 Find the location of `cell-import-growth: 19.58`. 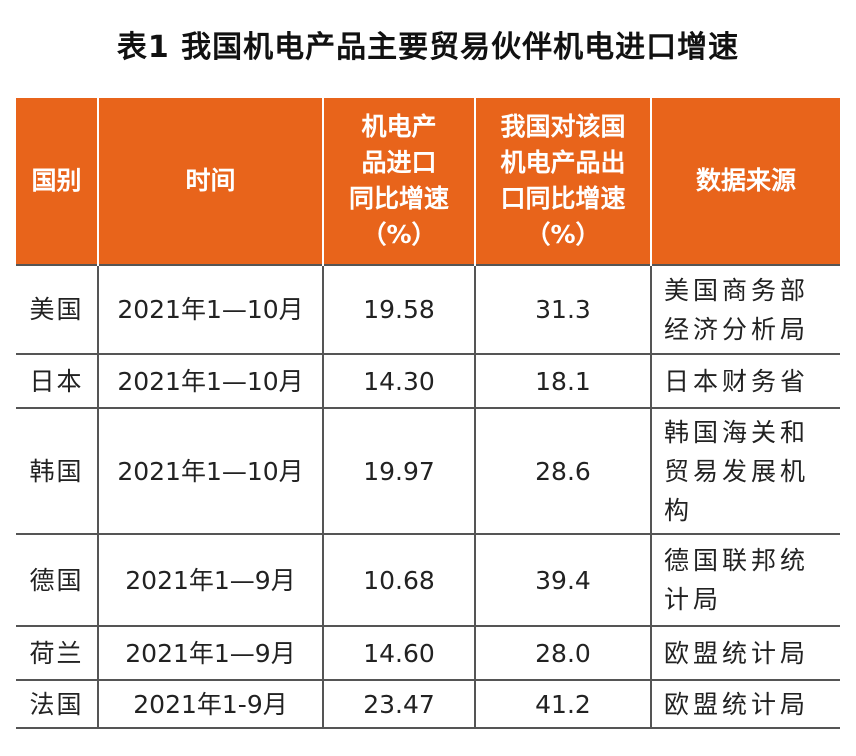

cell-import-growth: 19.58 is located at coordinates (399, 309).